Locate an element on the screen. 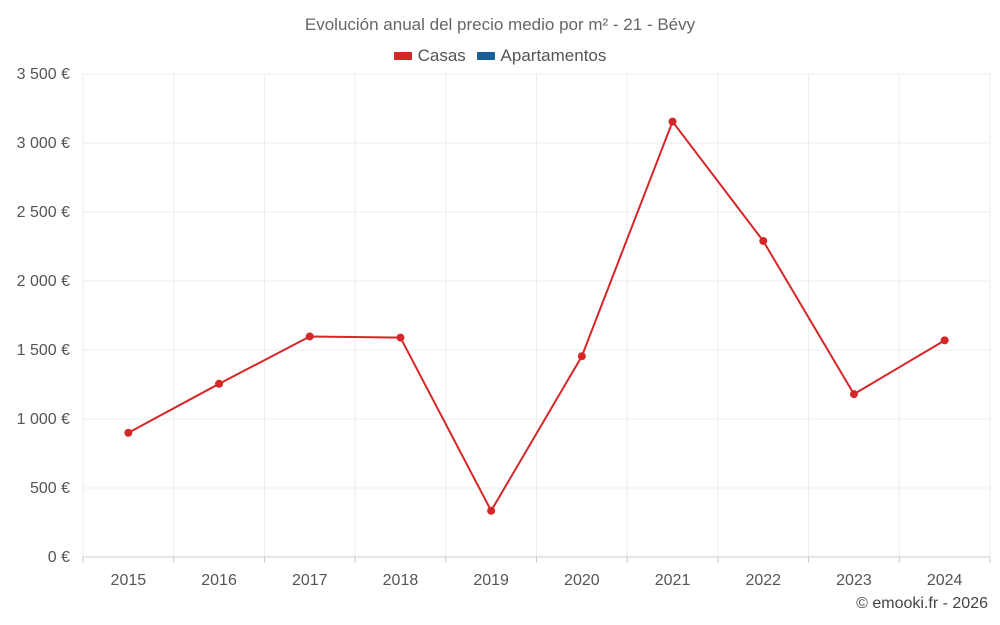  x-tick-label: 2024 is located at coordinates (945, 580).